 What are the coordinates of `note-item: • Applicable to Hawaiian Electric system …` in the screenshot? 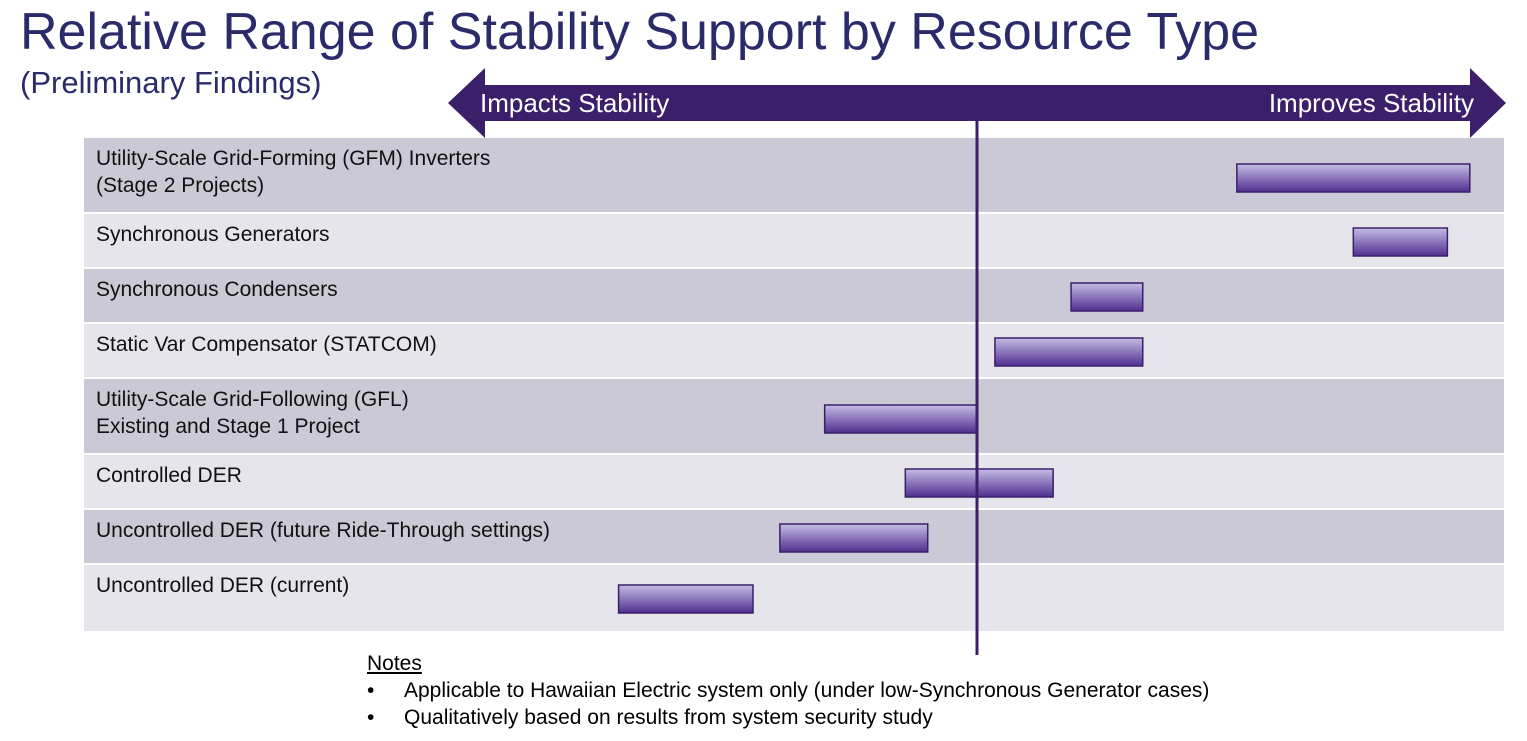 It's located at (788, 690).